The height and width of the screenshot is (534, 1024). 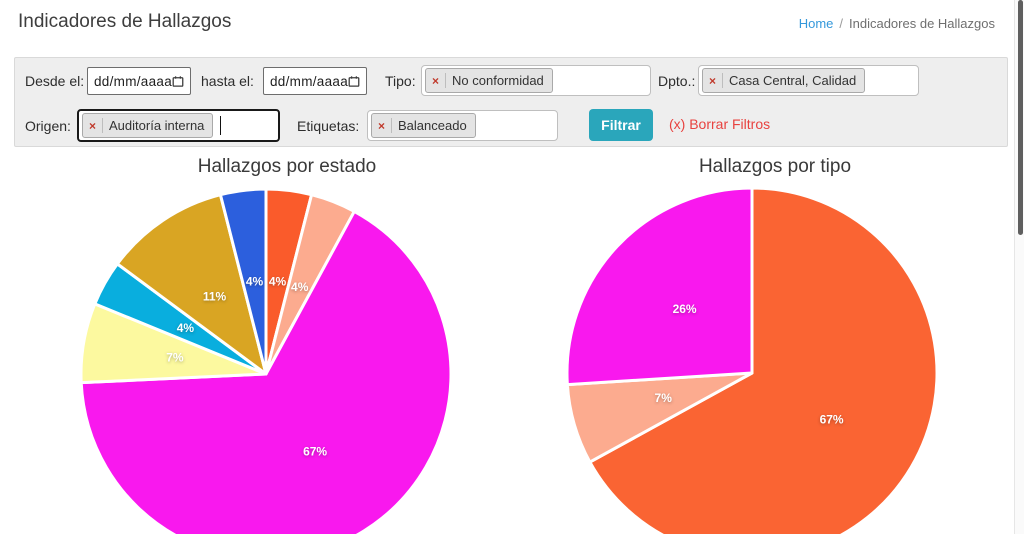 I want to click on fecha-desde-placeholder: dd/mm/aaaa, so click(x=133, y=81).